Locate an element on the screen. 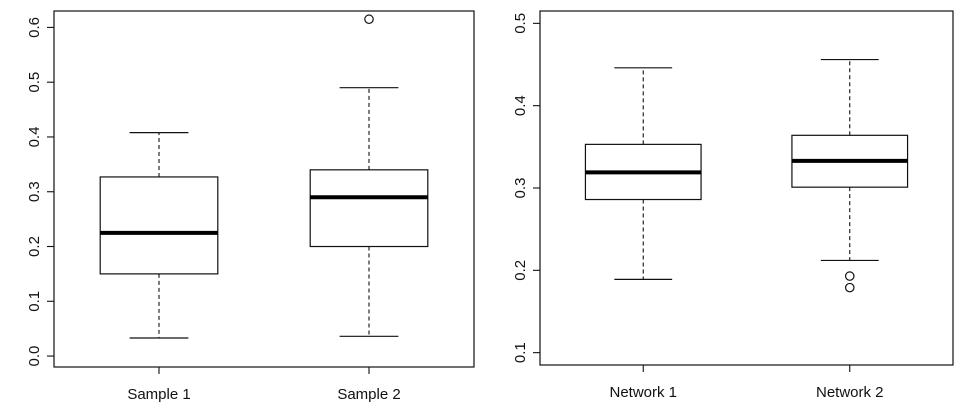 Image resolution: width=961 pixels, height=413 pixels. x-category-label: Sample 1 is located at coordinates (158, 394).